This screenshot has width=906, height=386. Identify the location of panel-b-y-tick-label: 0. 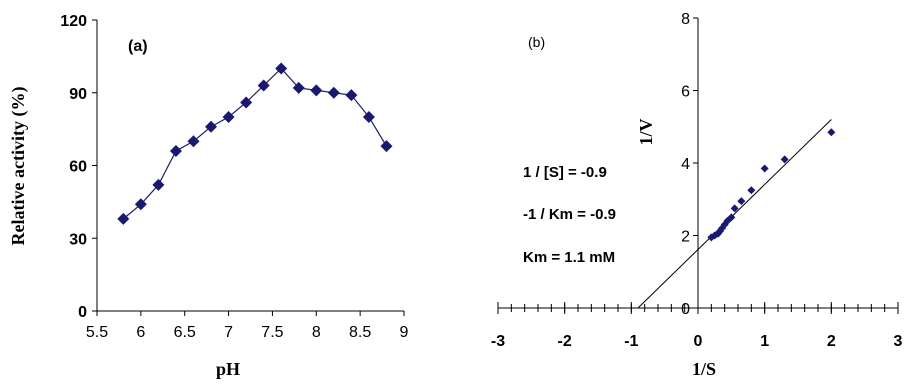
(685, 309).